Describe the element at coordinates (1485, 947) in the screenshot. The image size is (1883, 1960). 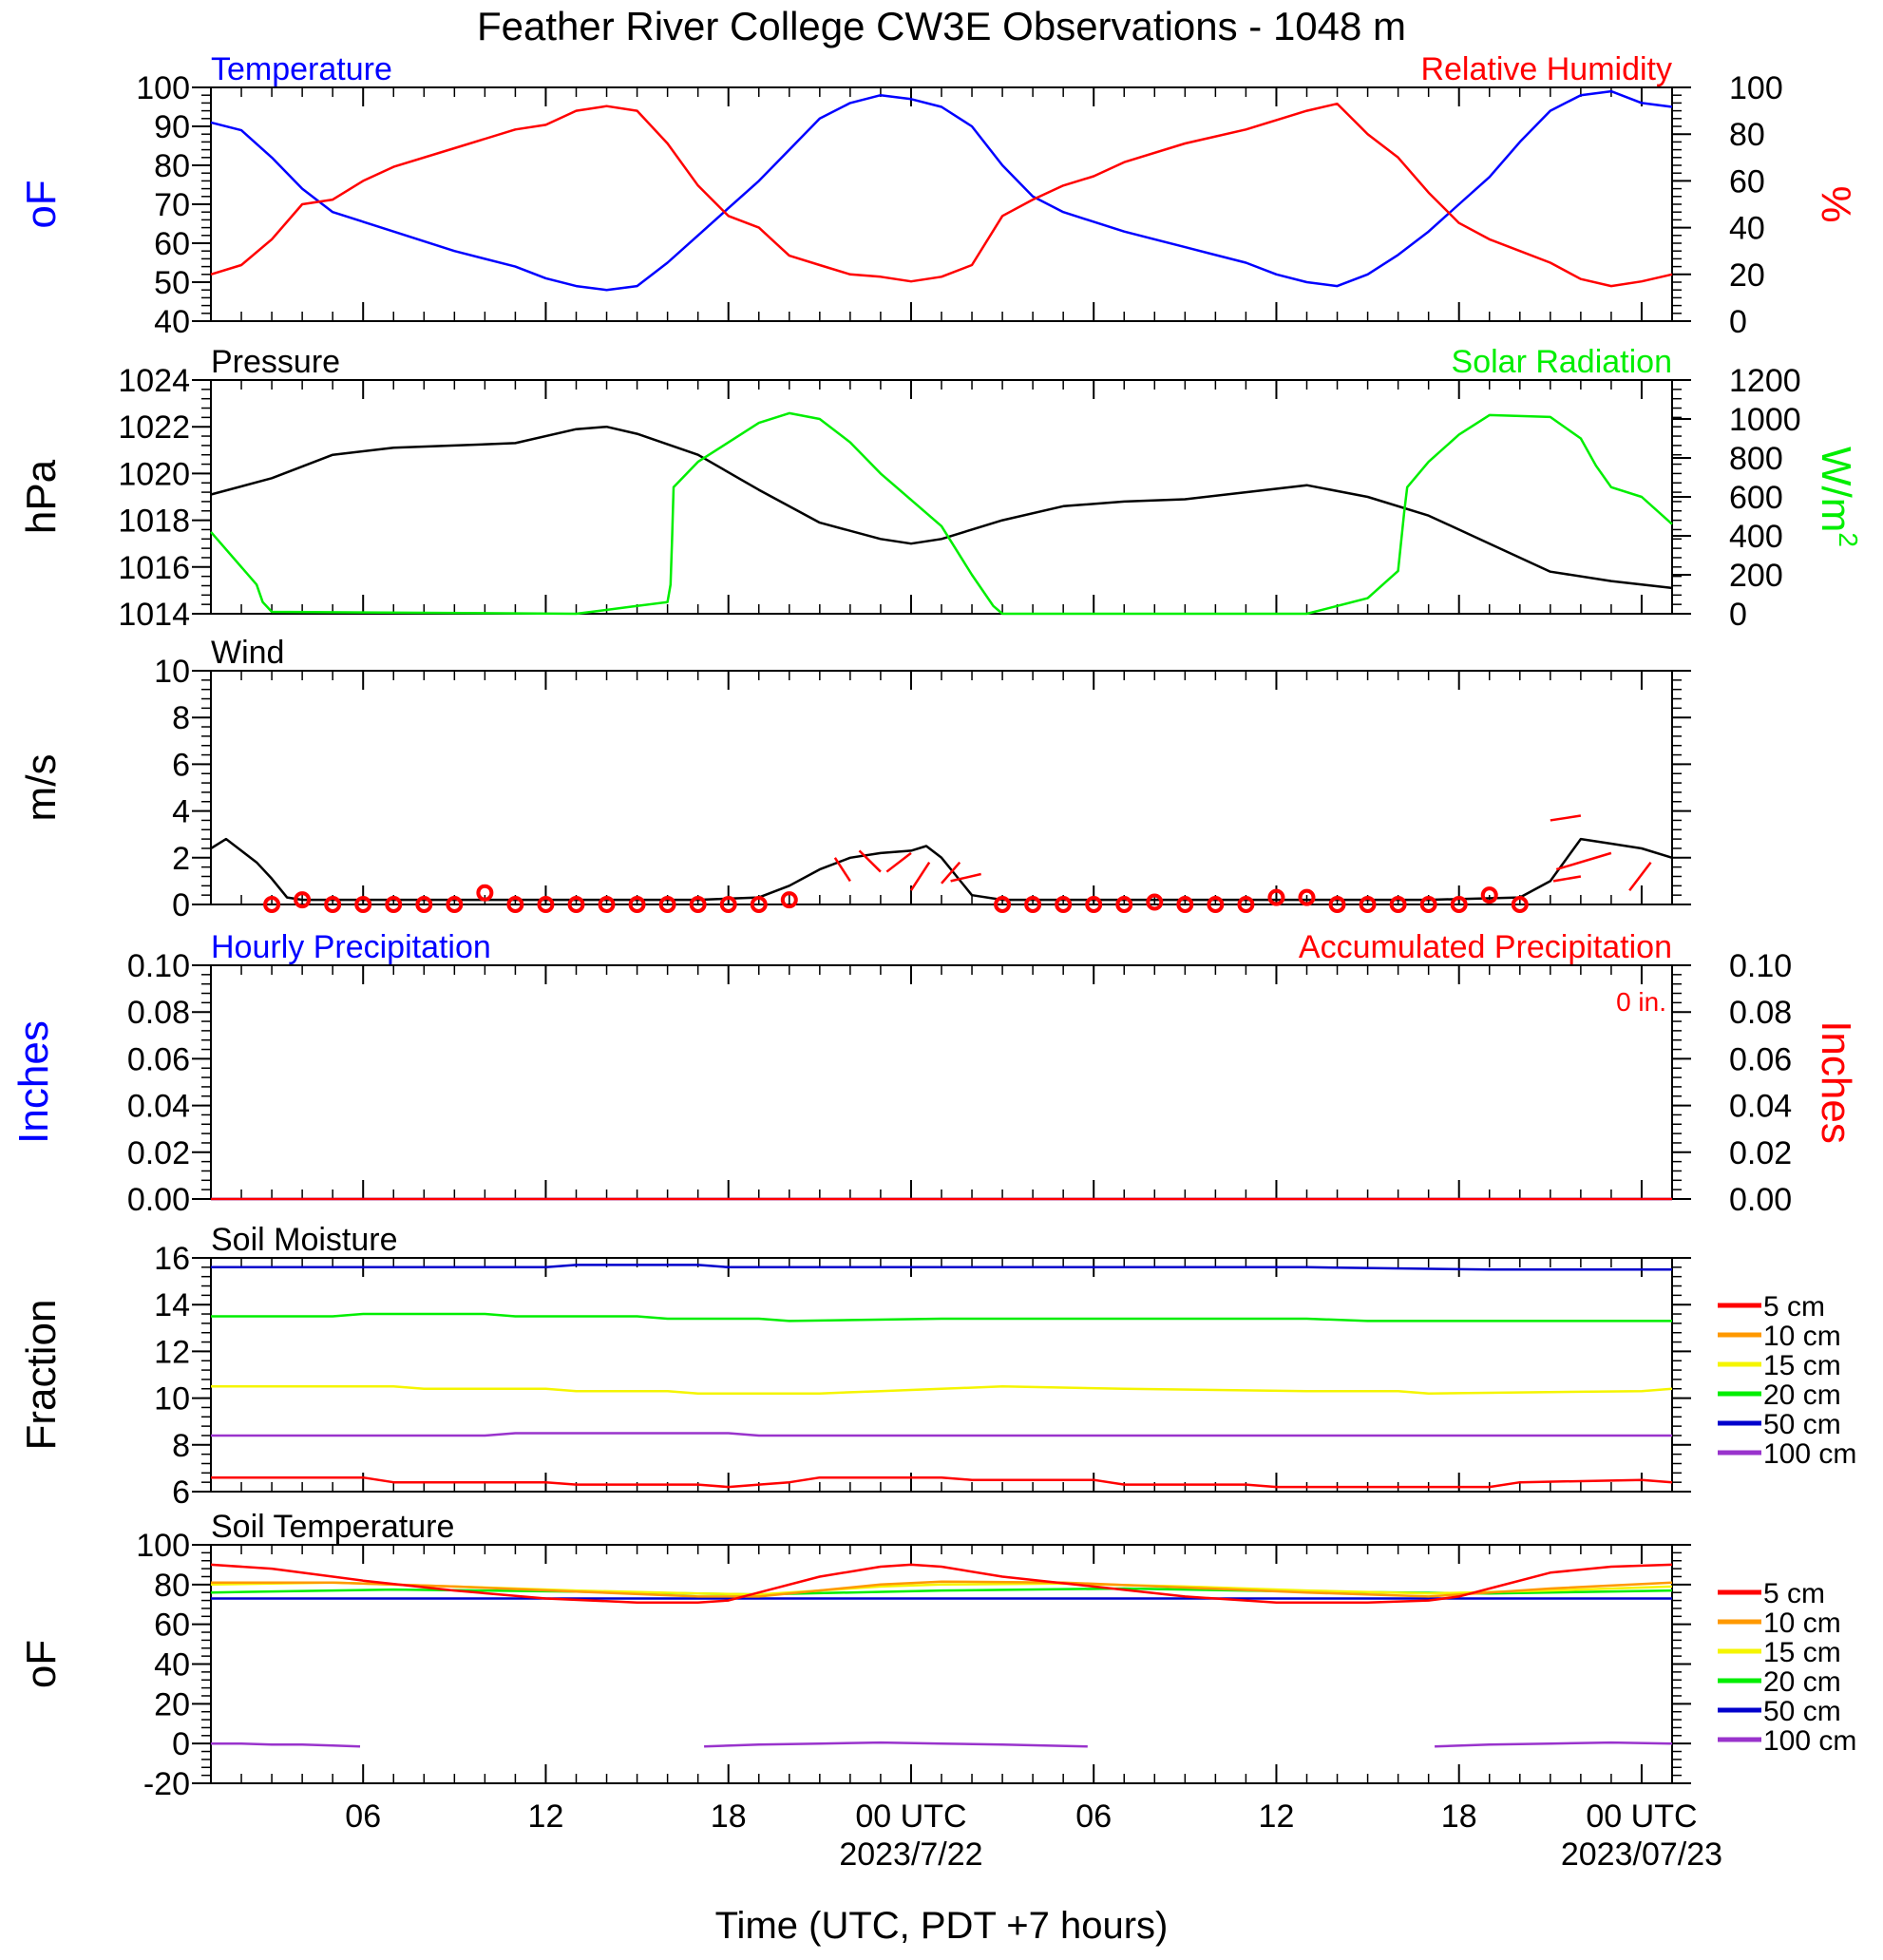
I see `panel-right-title: Accumulated Precipitation` at that location.